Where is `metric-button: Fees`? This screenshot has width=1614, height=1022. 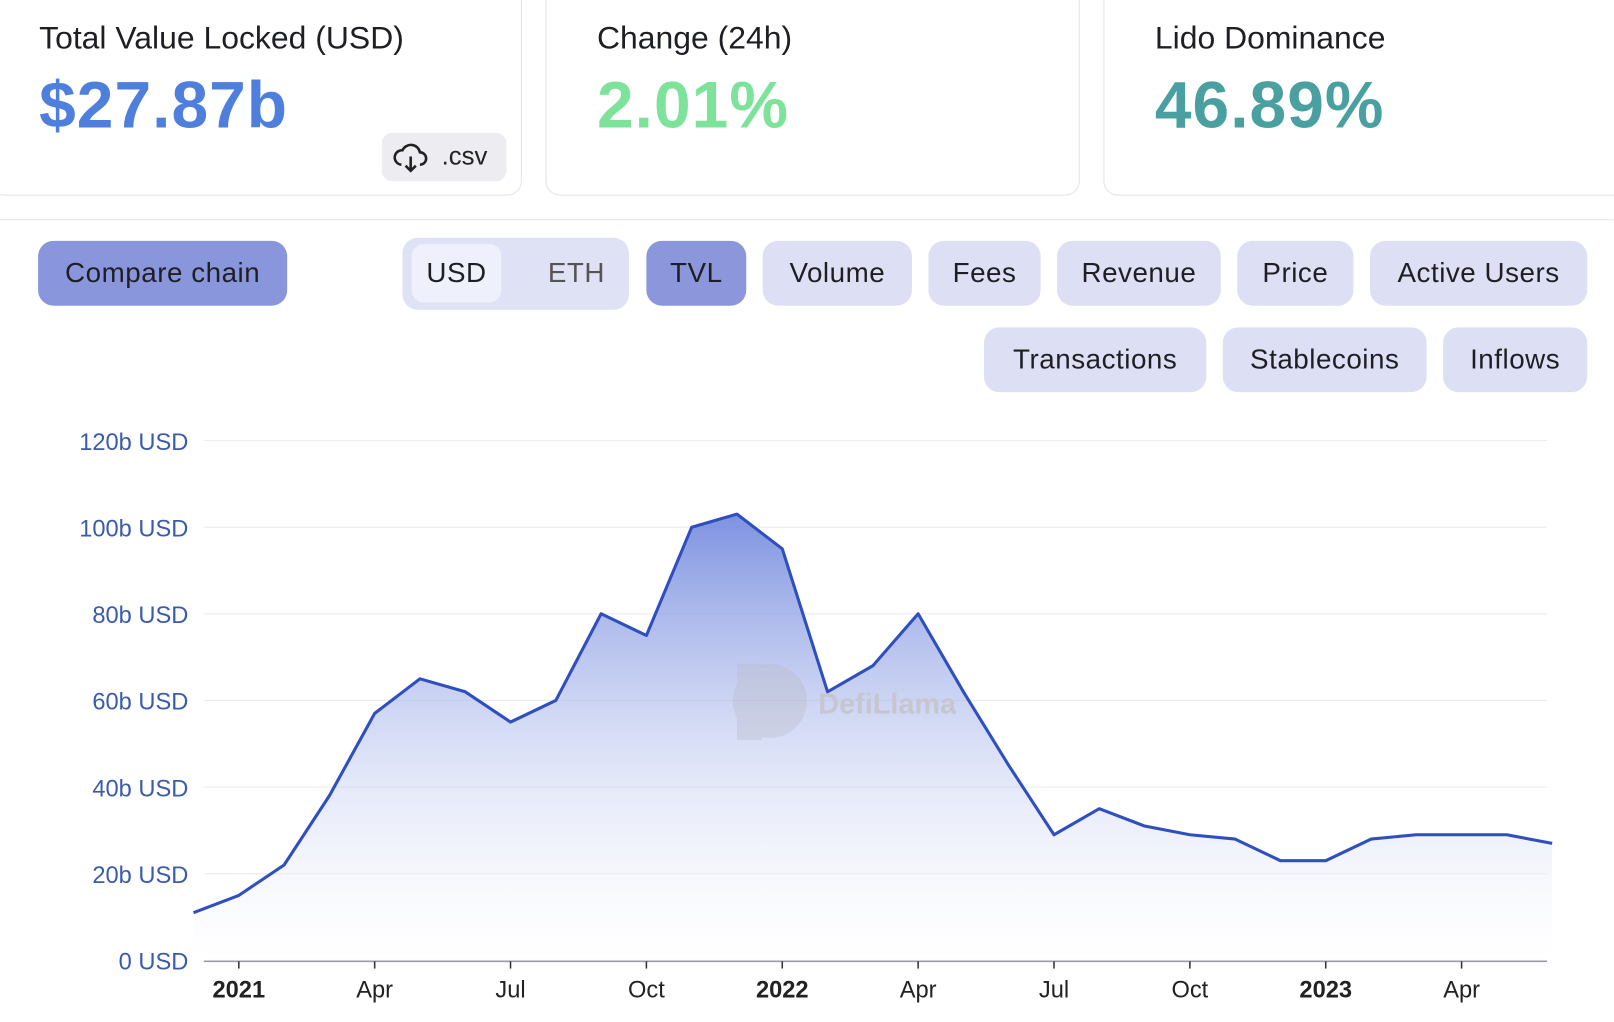
metric-button: Fees is located at coordinates (984, 273).